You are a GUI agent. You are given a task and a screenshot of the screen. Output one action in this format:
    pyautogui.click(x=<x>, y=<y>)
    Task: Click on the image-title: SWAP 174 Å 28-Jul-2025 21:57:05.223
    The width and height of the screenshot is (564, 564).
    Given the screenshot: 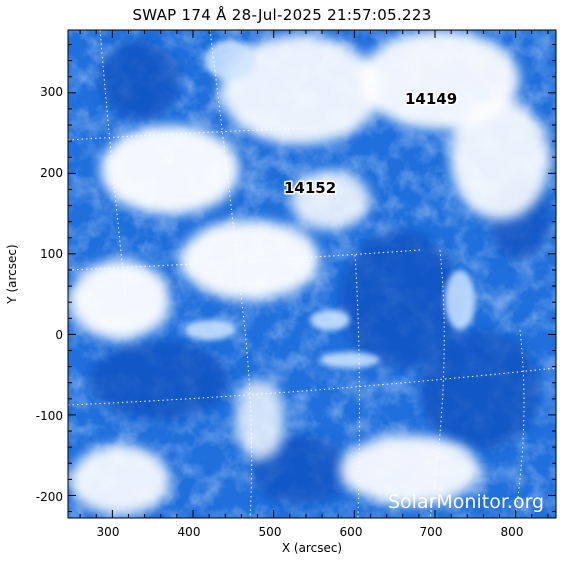 What is the action you would take?
    pyautogui.click(x=282, y=15)
    